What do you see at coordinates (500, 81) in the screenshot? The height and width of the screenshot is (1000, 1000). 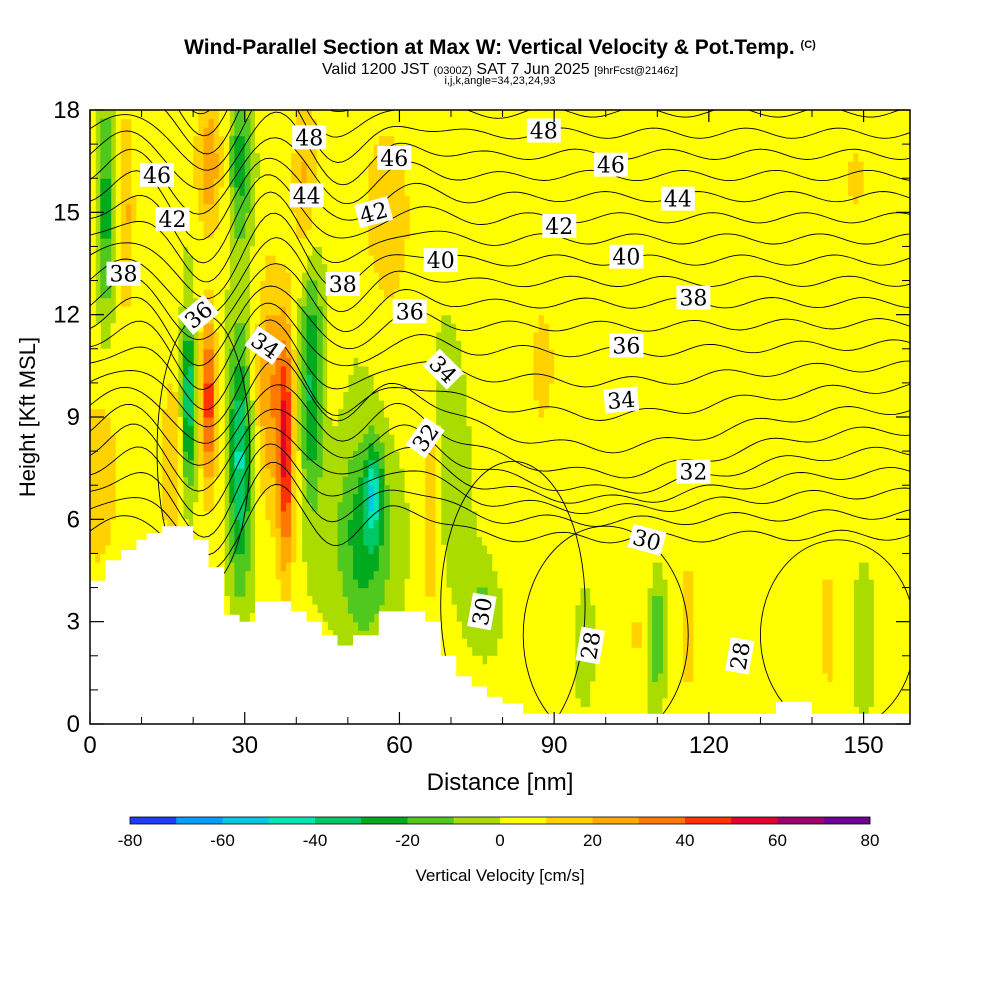 I see `grid-indices: i,j,k,angle=34,23,24,93` at bounding box center [500, 81].